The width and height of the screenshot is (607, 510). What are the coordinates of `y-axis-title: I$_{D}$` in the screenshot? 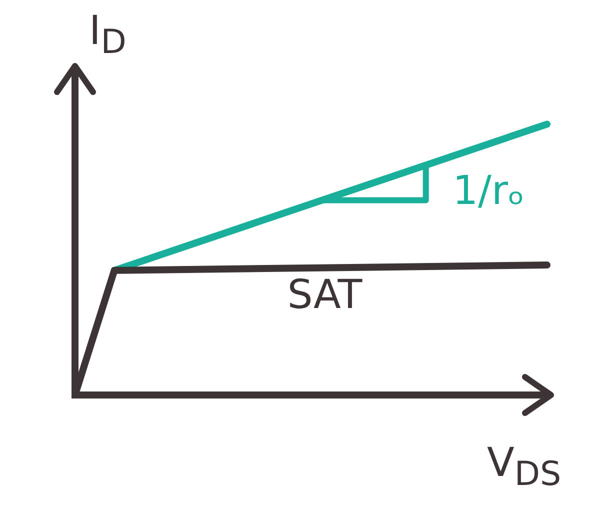 It's located at (107, 34).